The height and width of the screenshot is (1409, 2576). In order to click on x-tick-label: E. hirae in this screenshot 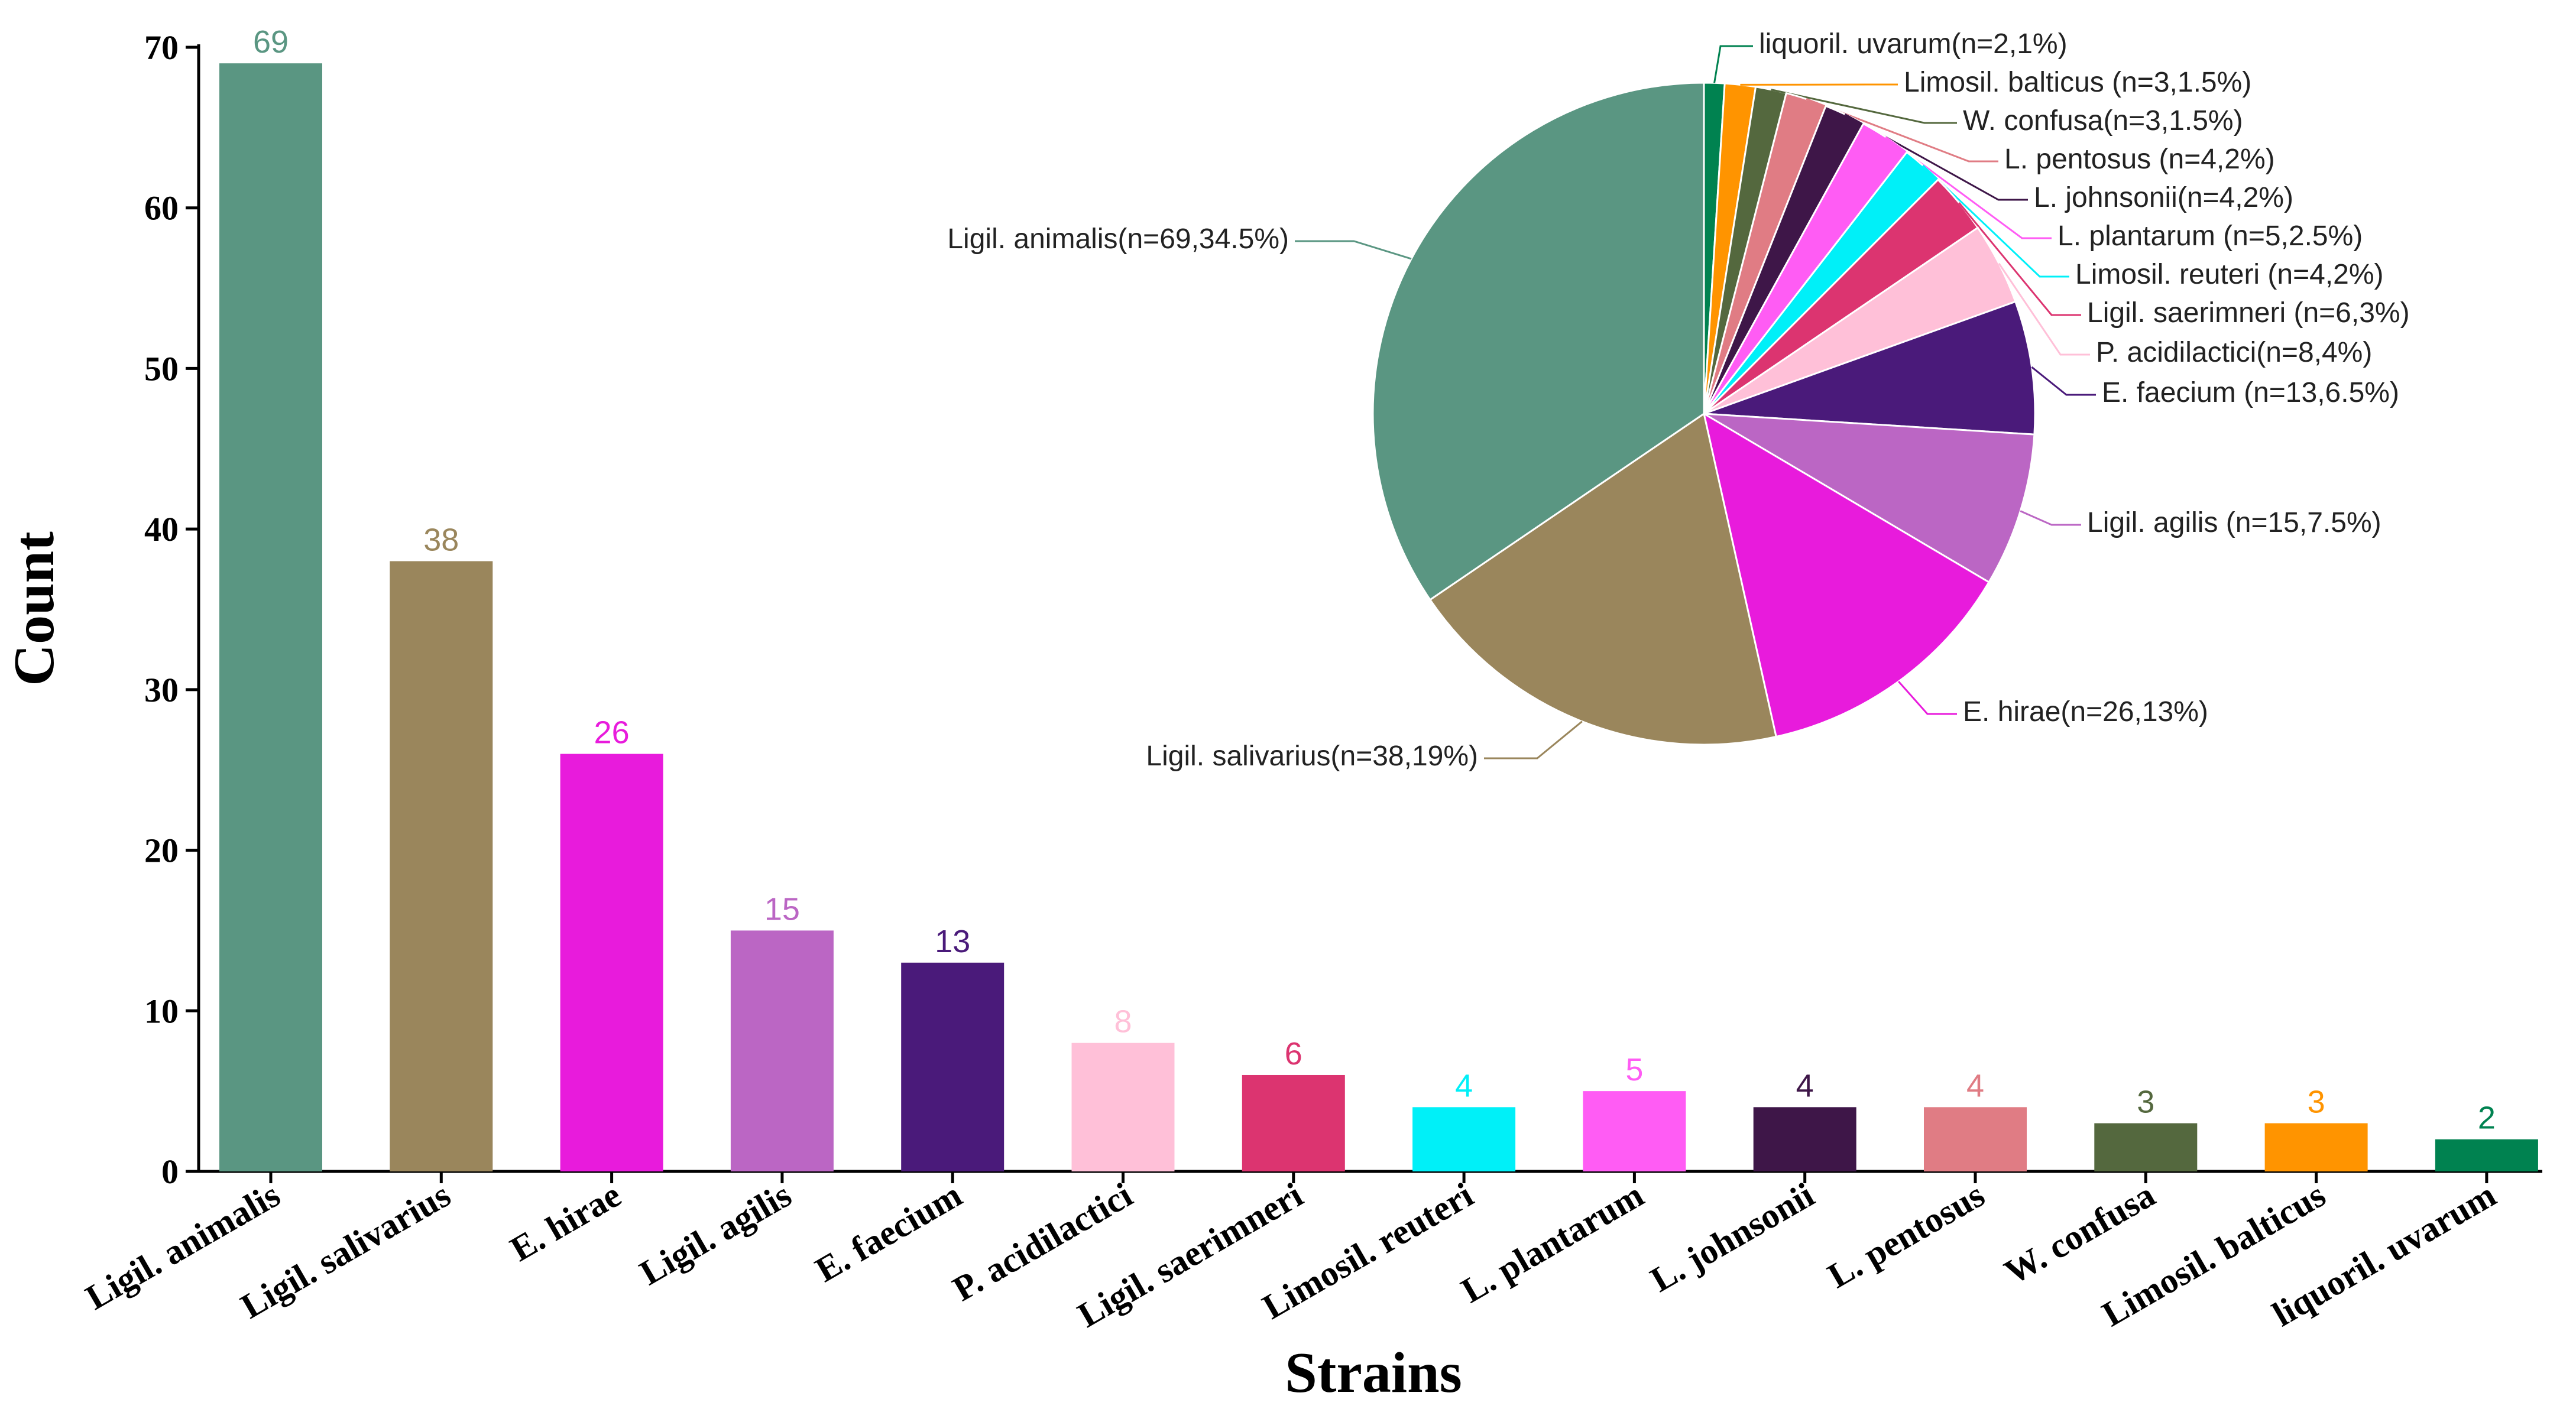, I will do `click(565, 1222)`.